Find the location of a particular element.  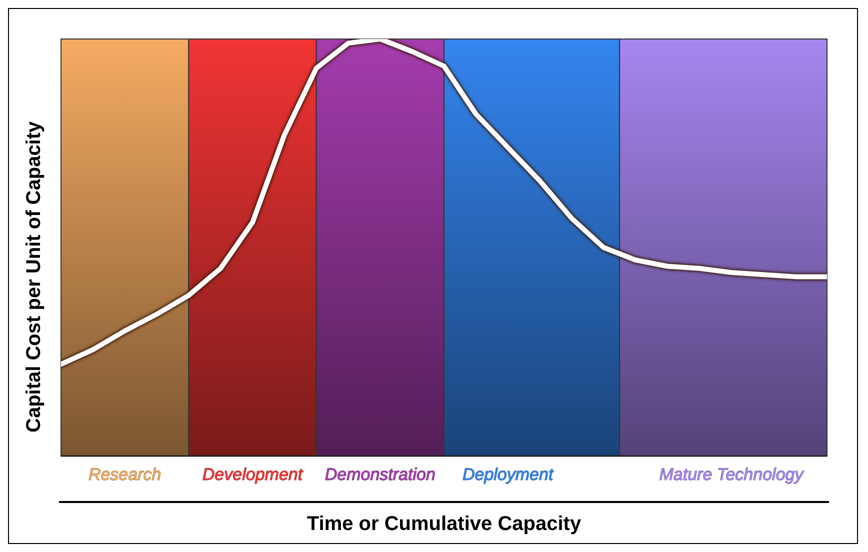

x-tick-label: Mature Technology is located at coordinates (732, 474).